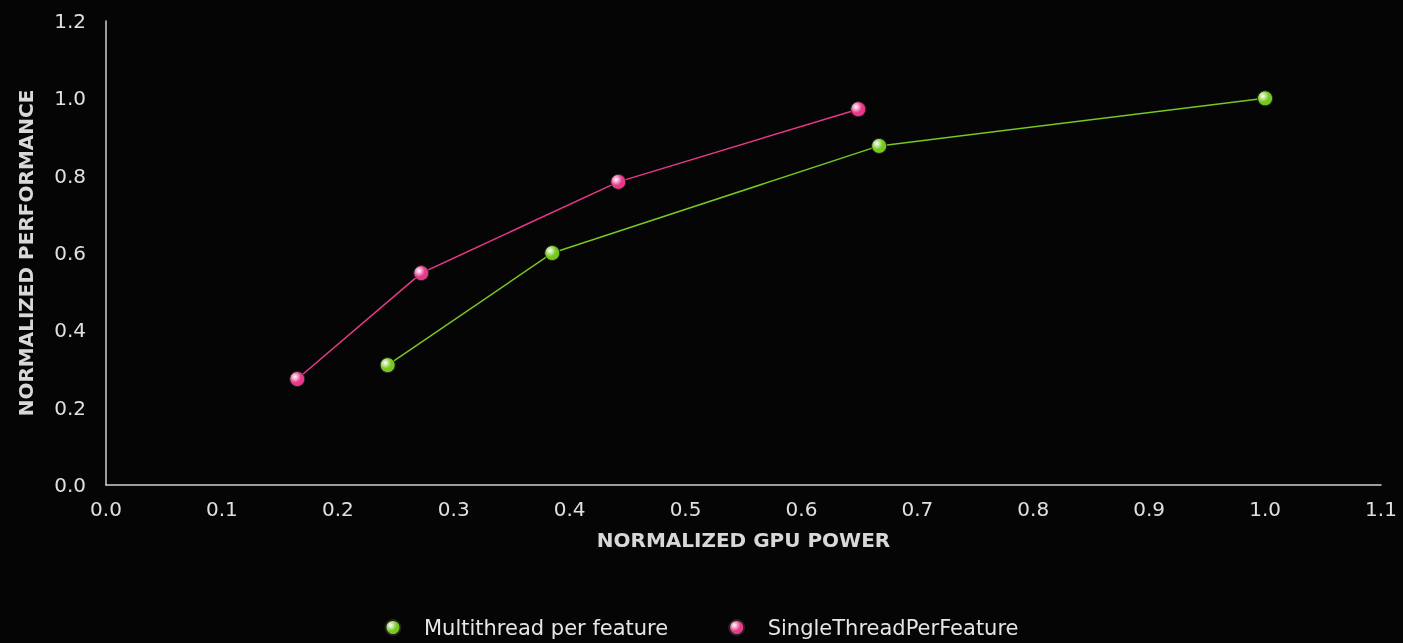  What do you see at coordinates (70, 21) in the screenshot?
I see `y-tick-label: 1.2` at bounding box center [70, 21].